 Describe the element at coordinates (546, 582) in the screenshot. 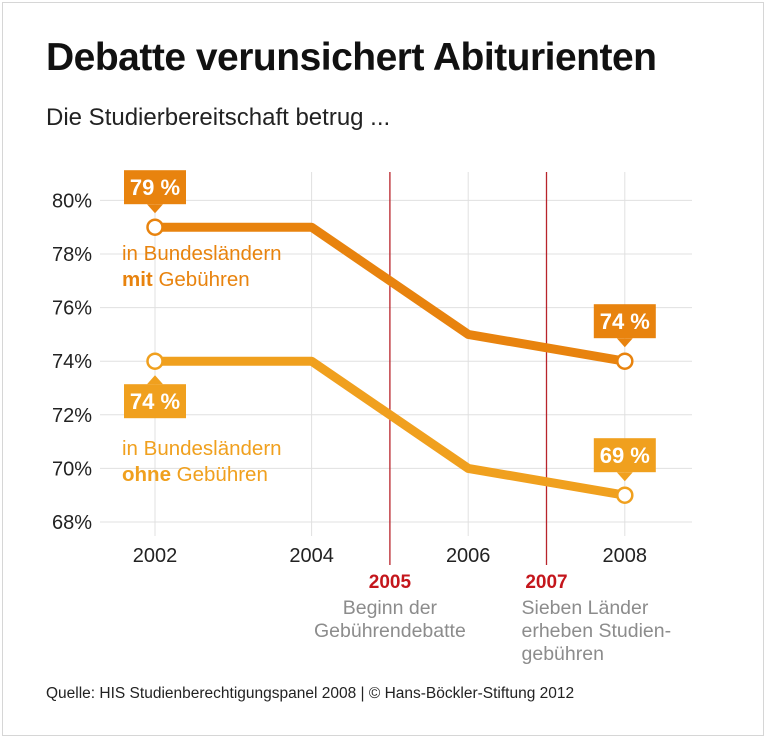

I see `event-year-label: 2007` at that location.